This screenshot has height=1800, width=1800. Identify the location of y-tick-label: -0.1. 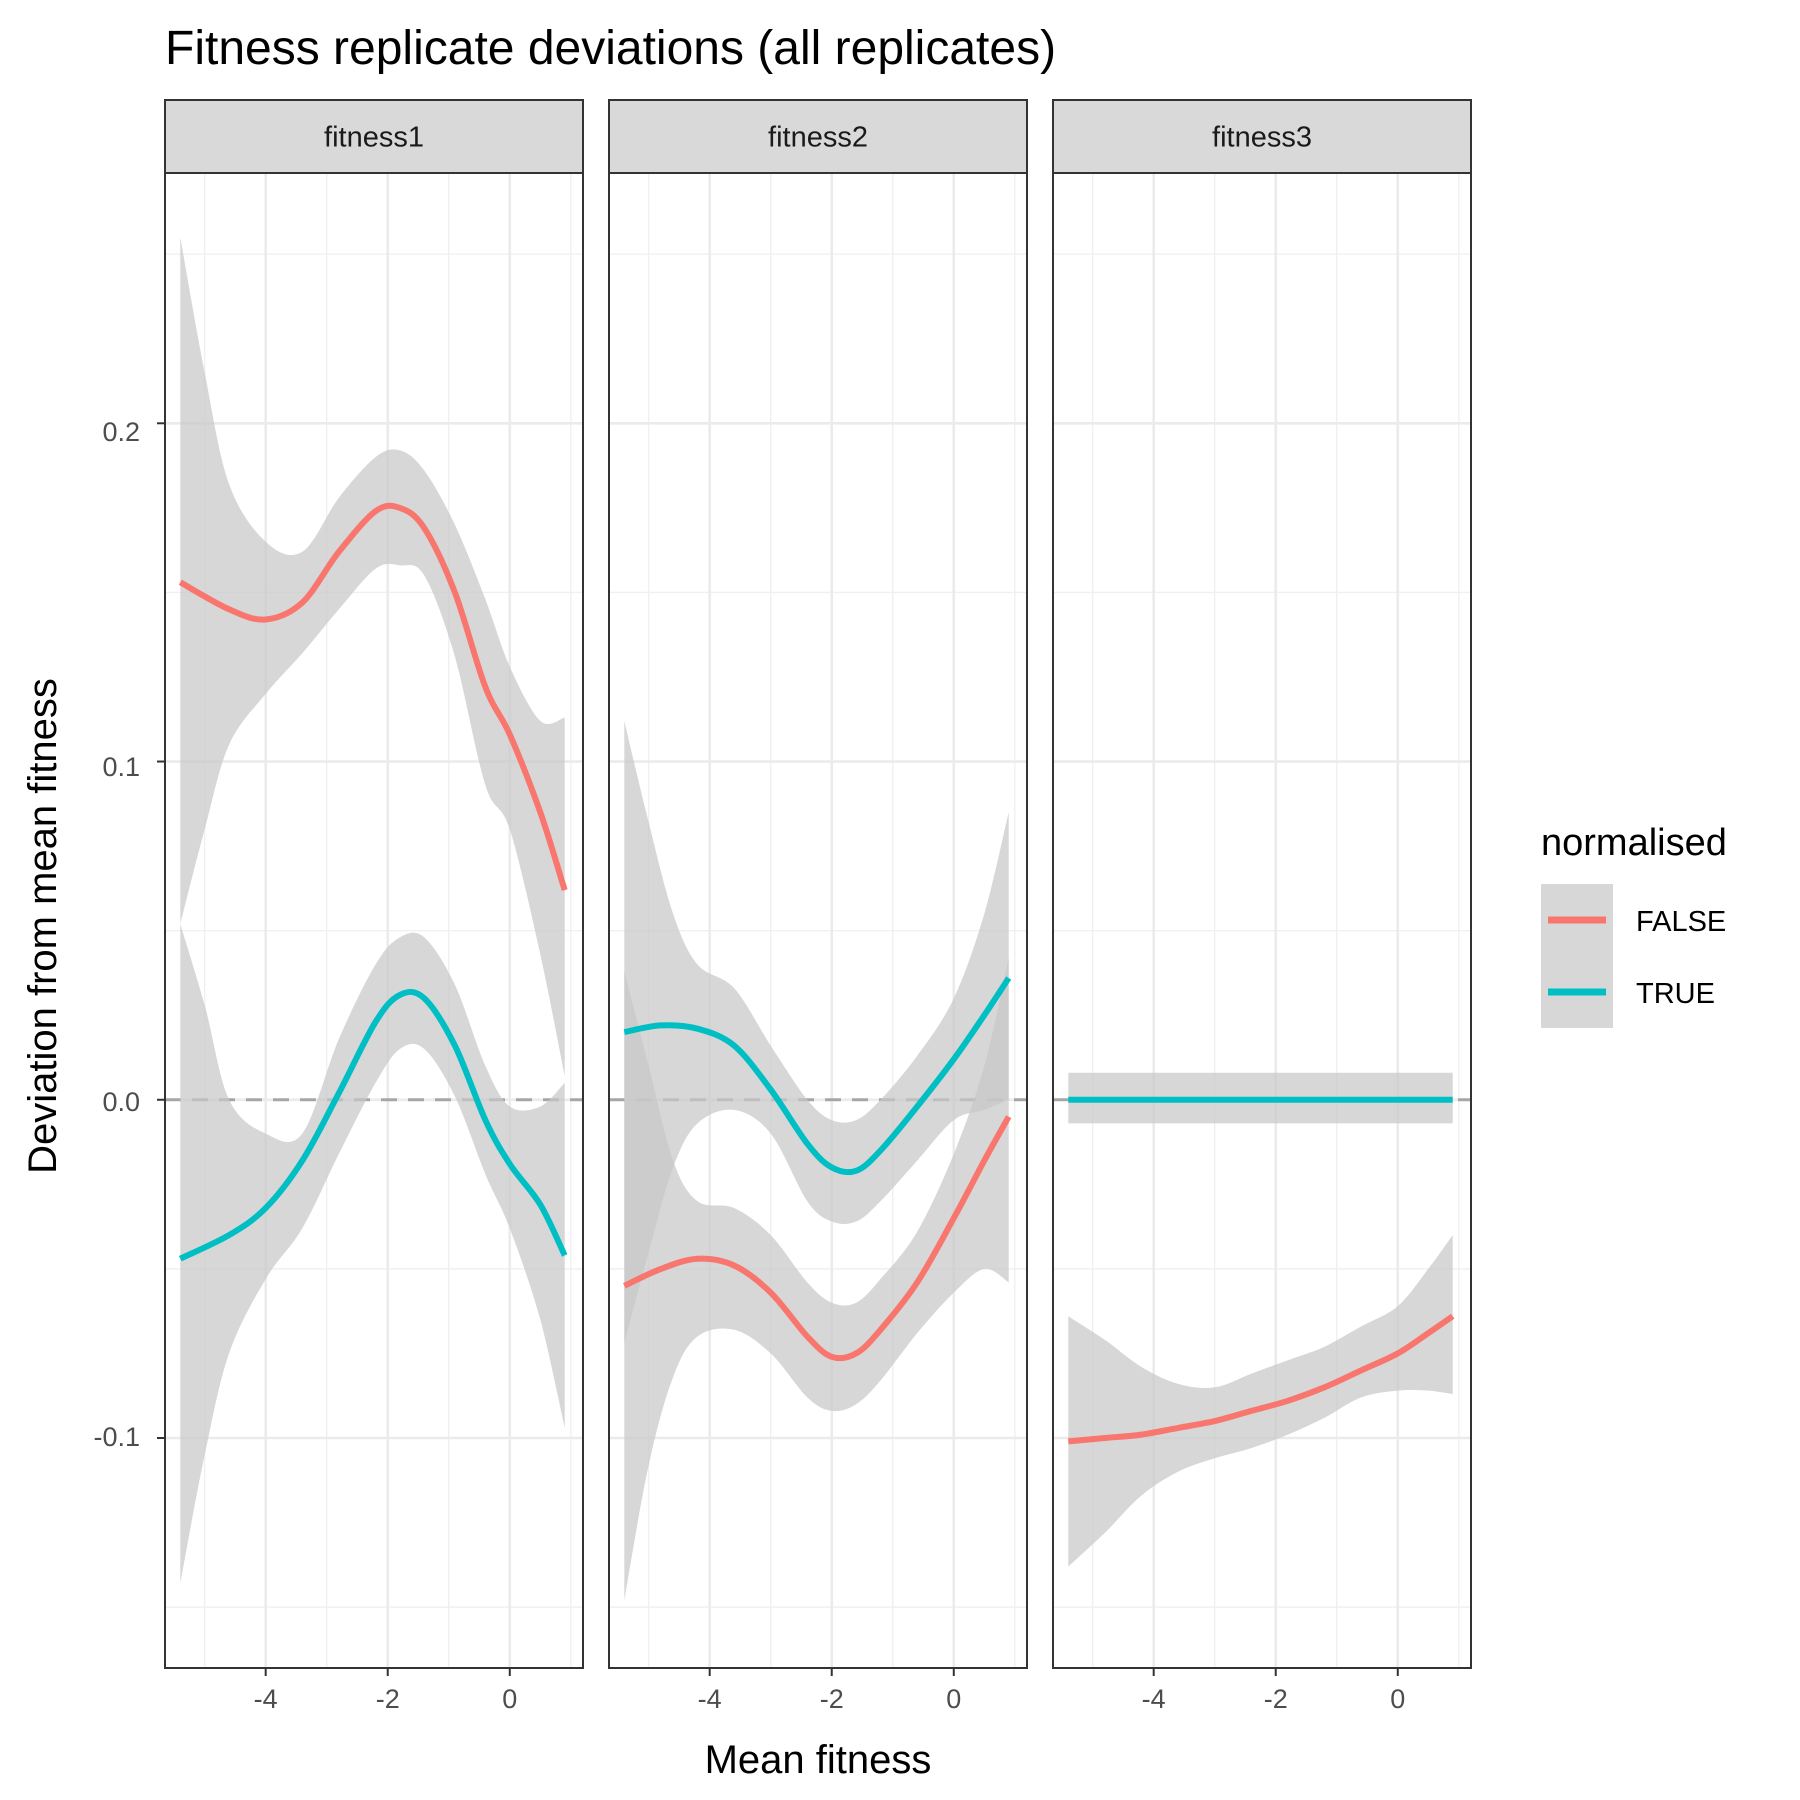
(116, 1437).